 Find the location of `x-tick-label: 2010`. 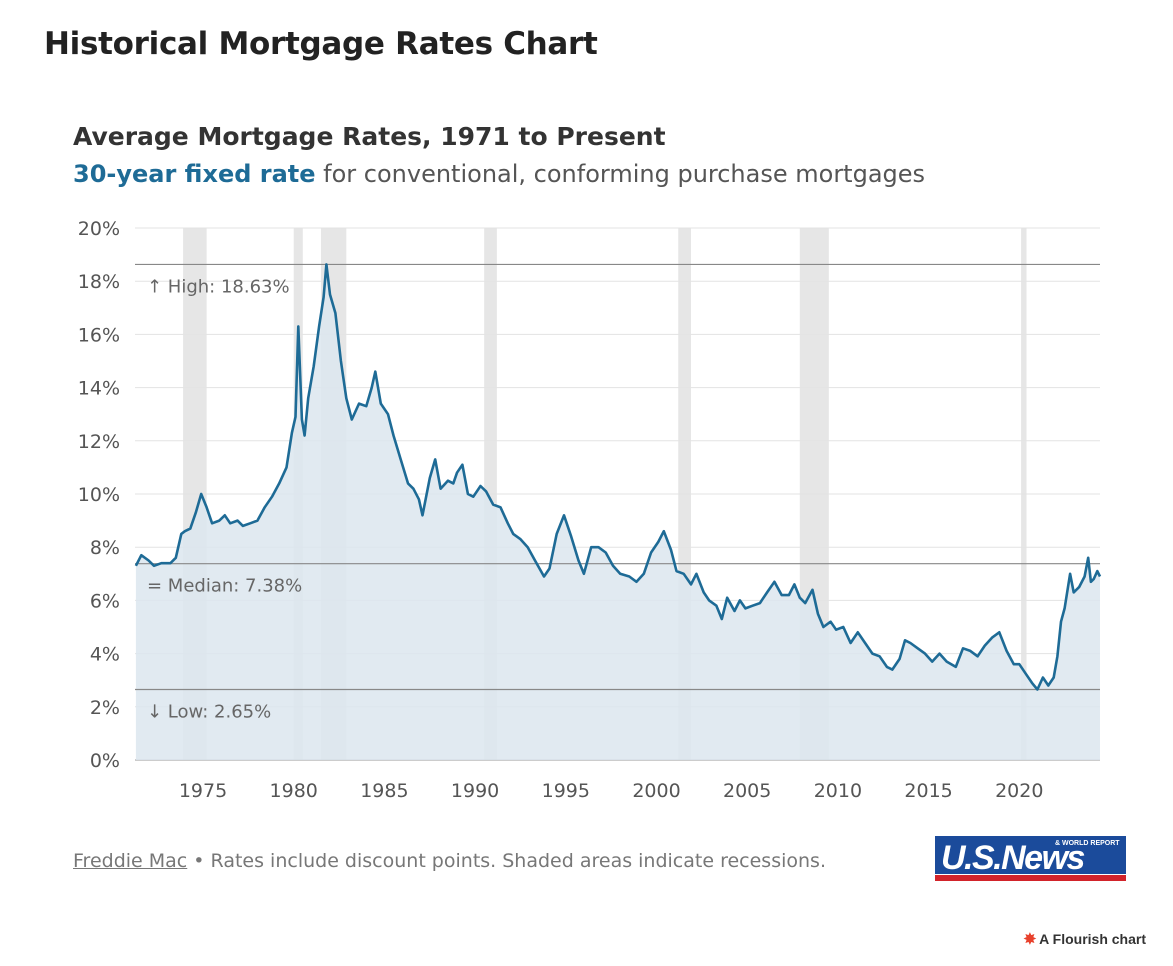

x-tick-label: 2010 is located at coordinates (838, 791).